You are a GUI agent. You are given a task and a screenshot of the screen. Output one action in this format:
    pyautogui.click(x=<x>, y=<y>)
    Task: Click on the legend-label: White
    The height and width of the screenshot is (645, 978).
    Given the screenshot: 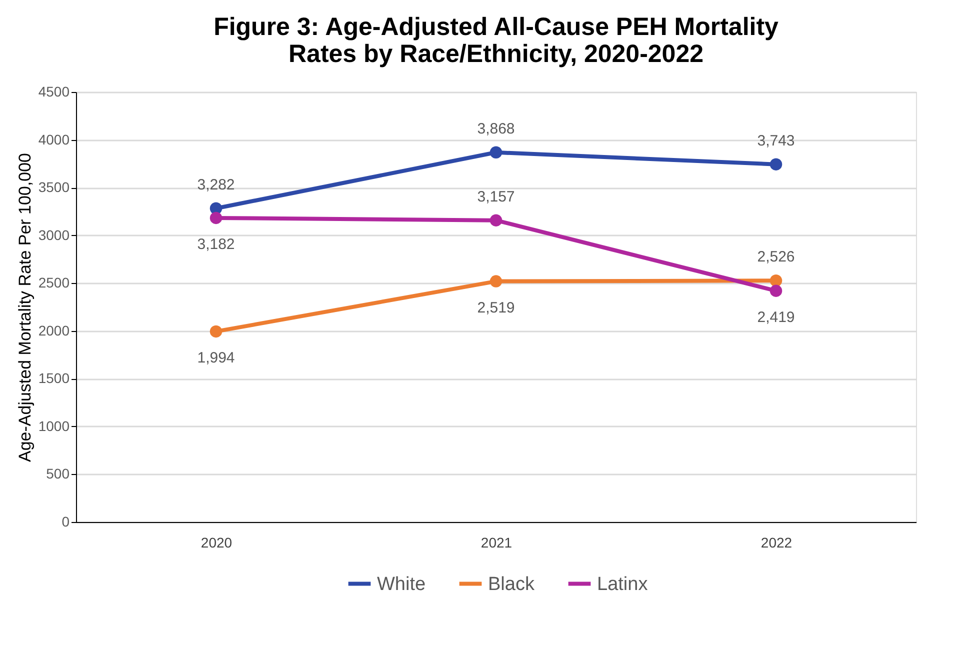 What is the action you would take?
    pyautogui.click(x=401, y=584)
    